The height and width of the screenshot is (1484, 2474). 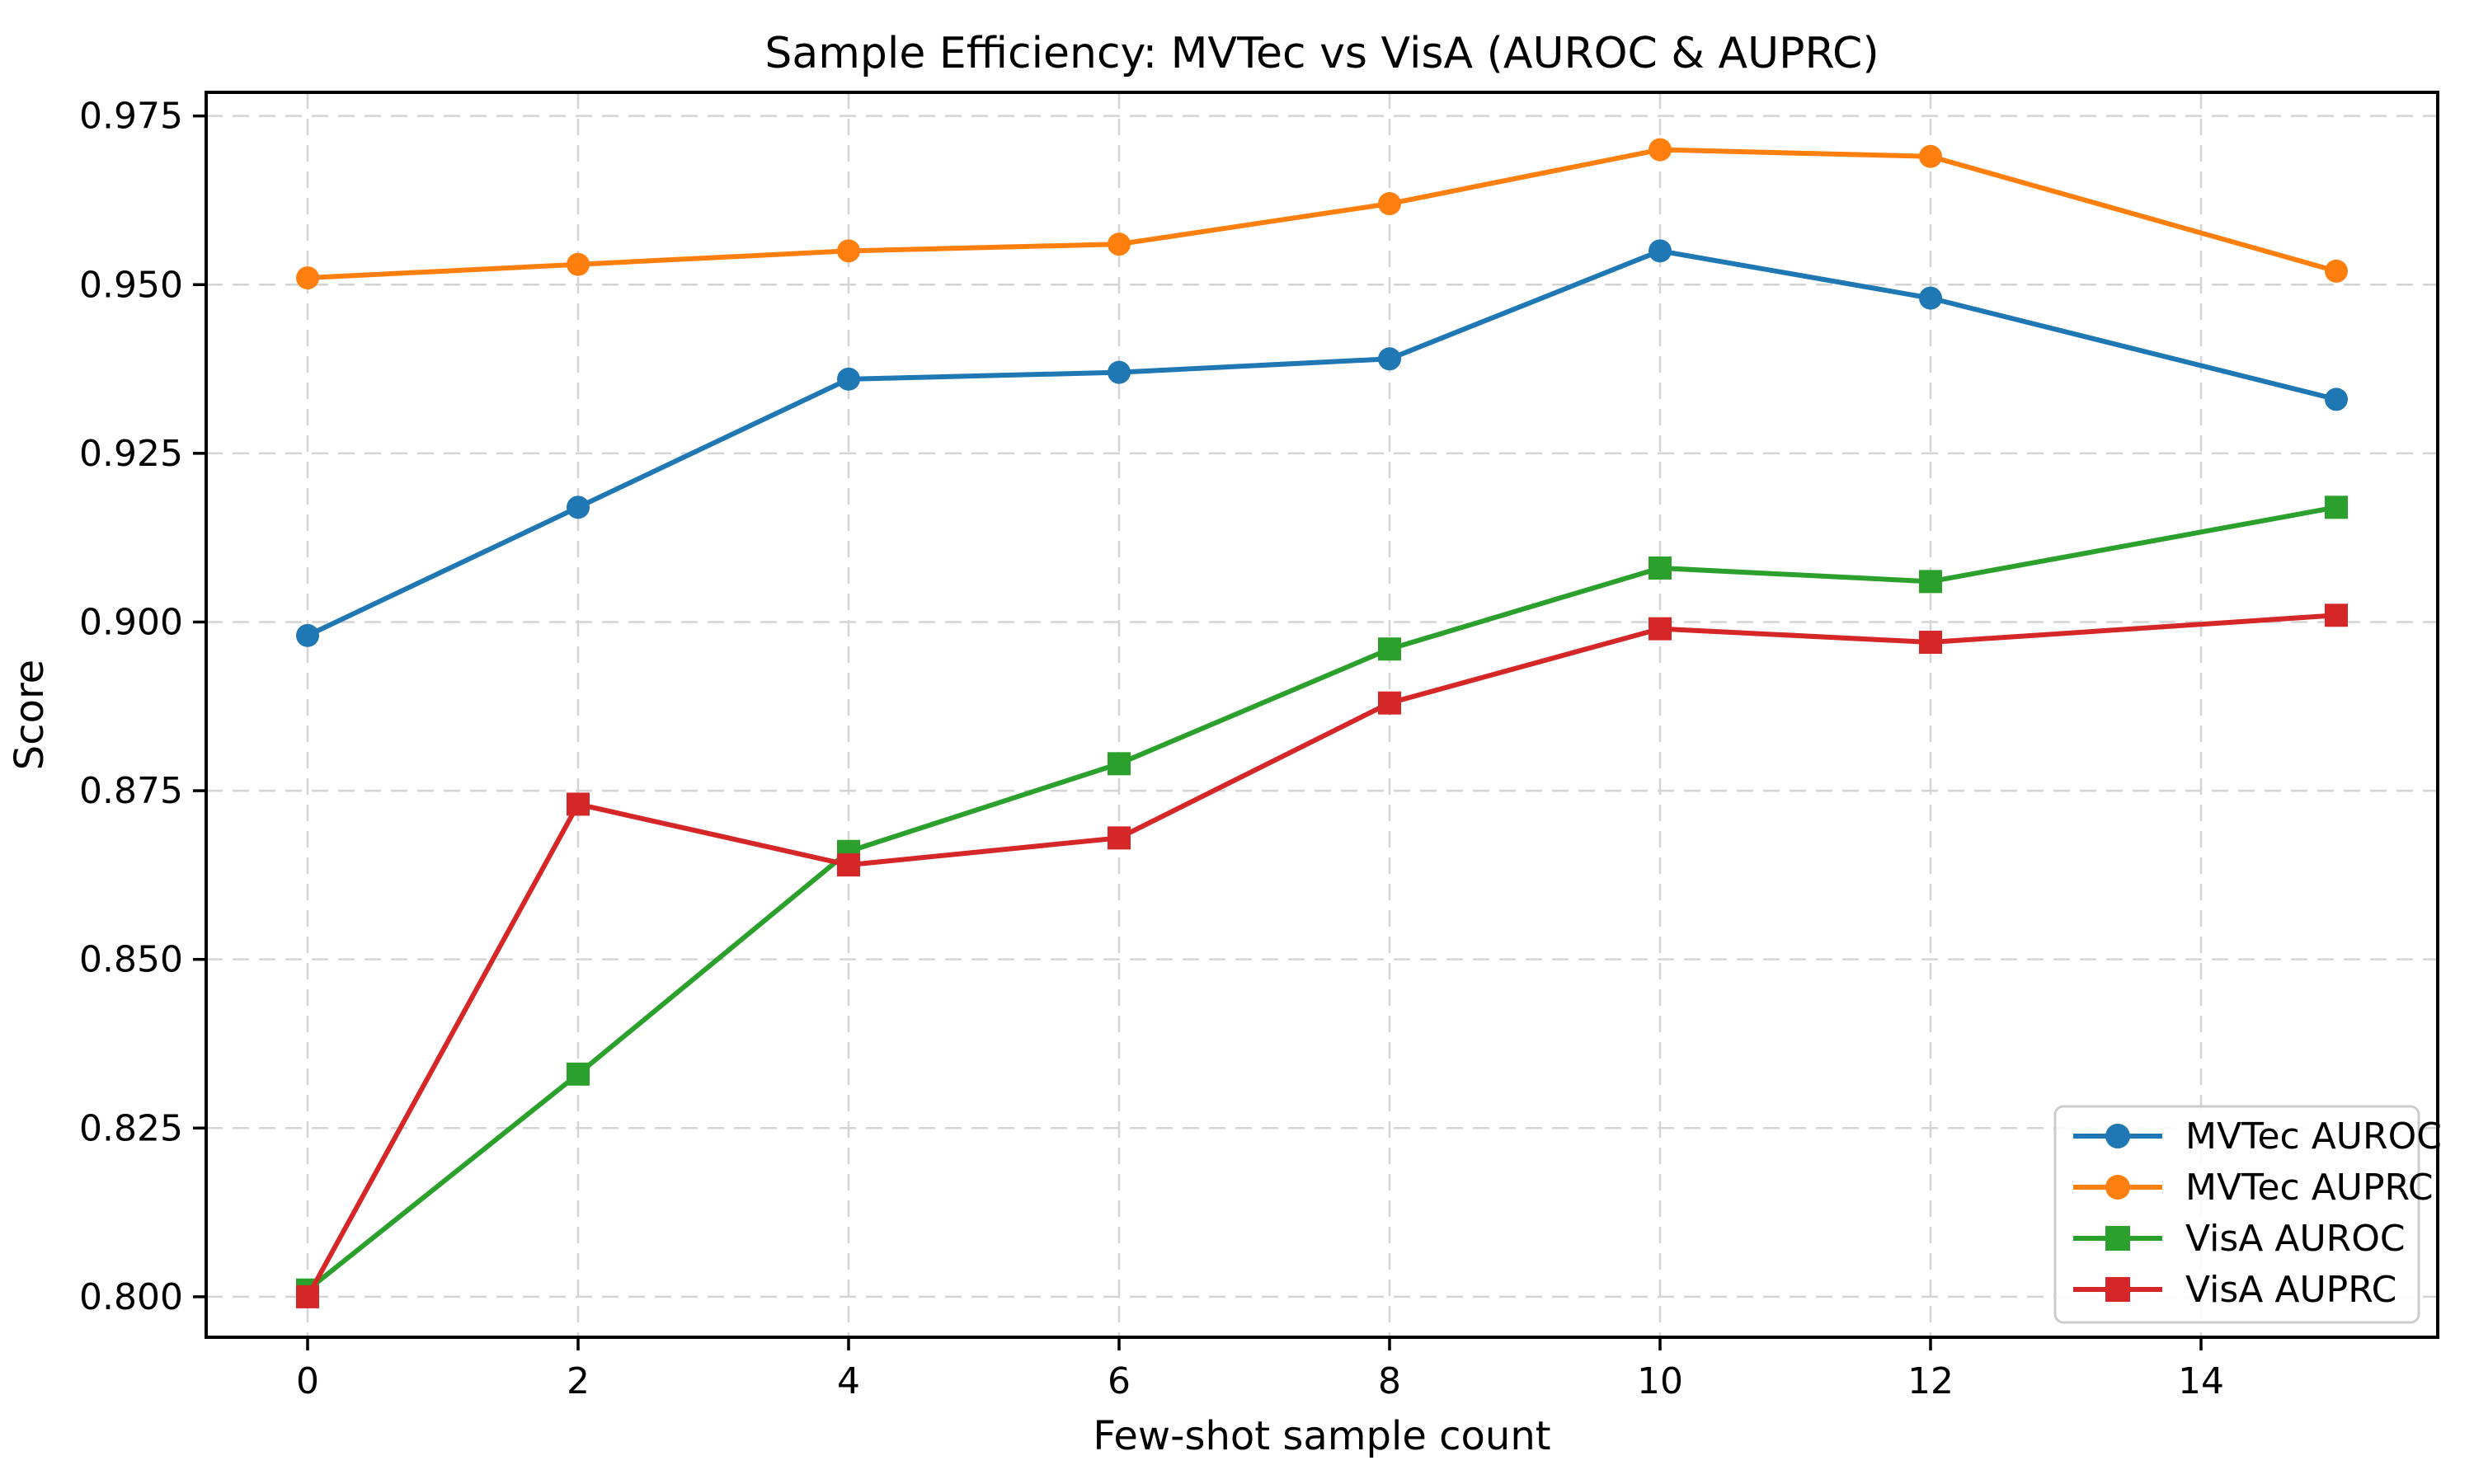 What do you see at coordinates (2313, 1136) in the screenshot?
I see `legend-label: MVTec AUROC` at bounding box center [2313, 1136].